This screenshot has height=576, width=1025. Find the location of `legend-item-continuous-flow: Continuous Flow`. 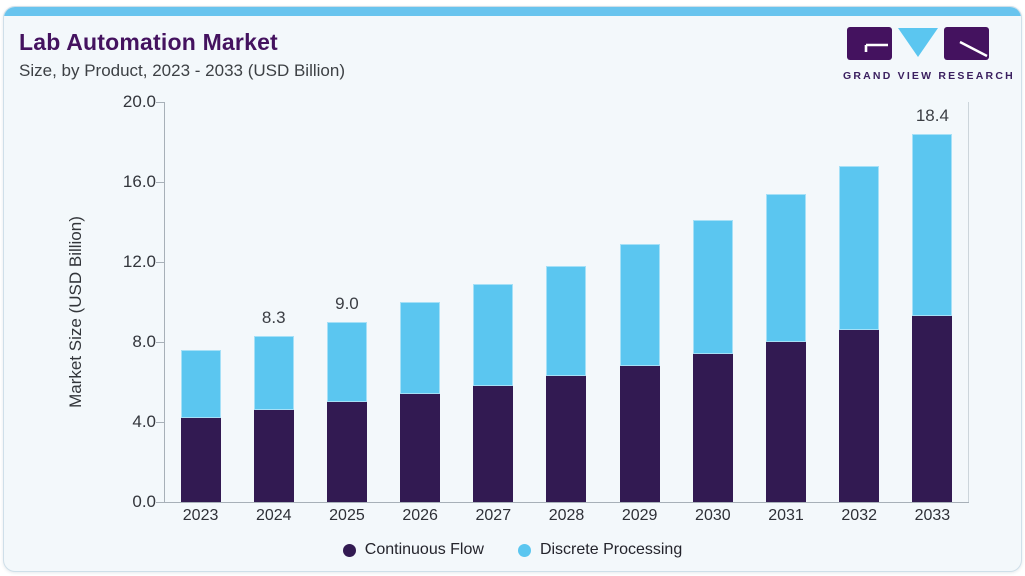

legend-item-continuous-flow: Continuous Flow is located at coordinates (413, 550).